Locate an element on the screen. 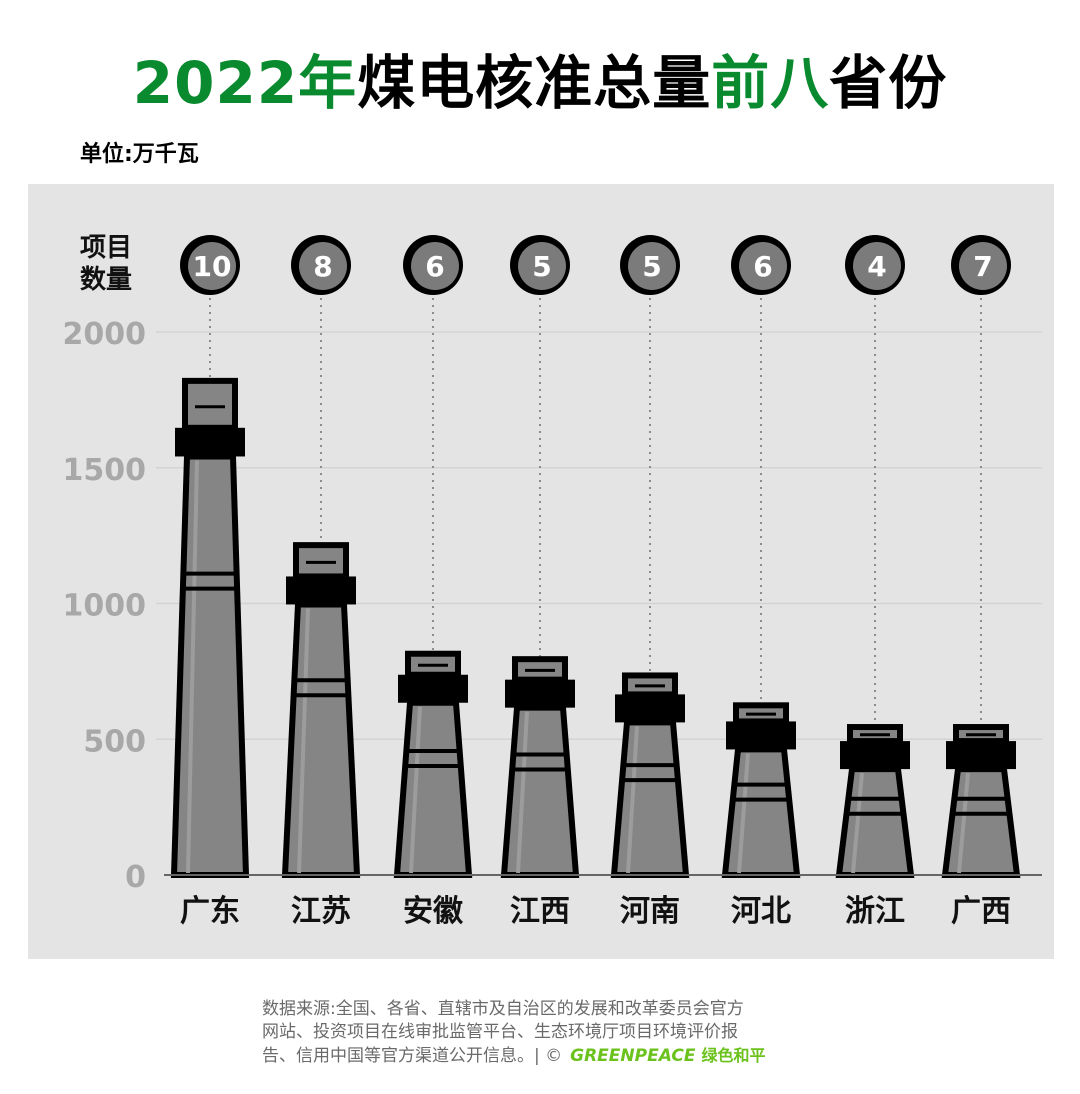  x-tick-label: 河北 is located at coordinates (761, 911).